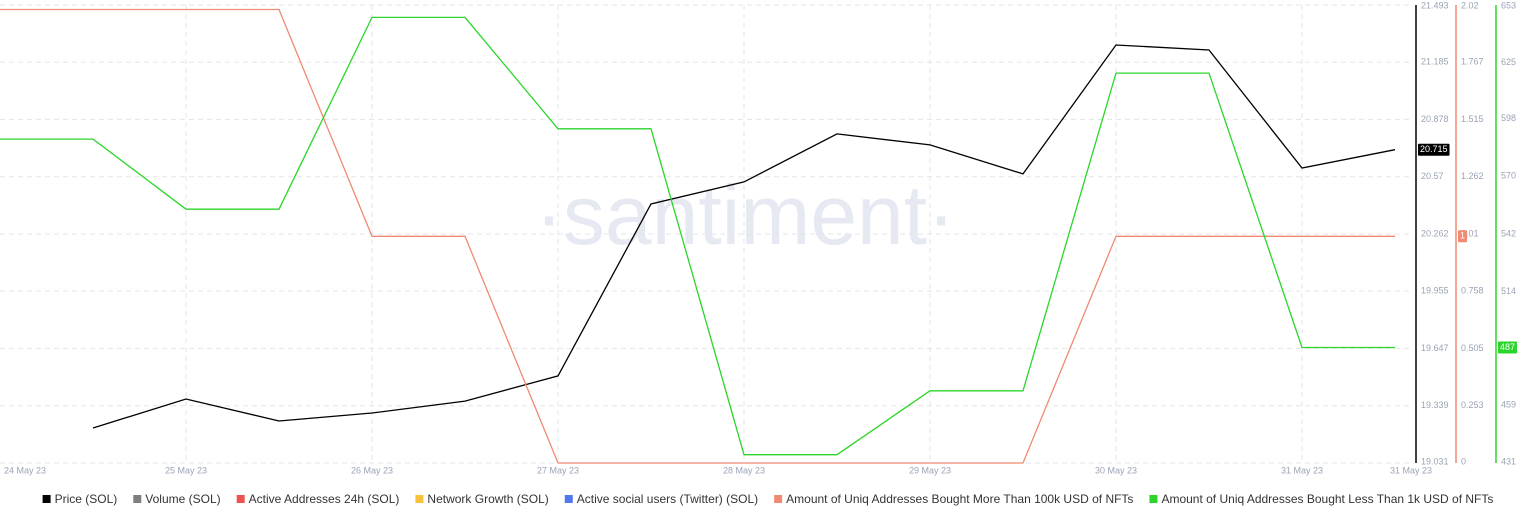 This screenshot has width=1536, height=525. What do you see at coordinates (744, 470) in the screenshot?
I see `x-tick-label: 28 May 23` at bounding box center [744, 470].